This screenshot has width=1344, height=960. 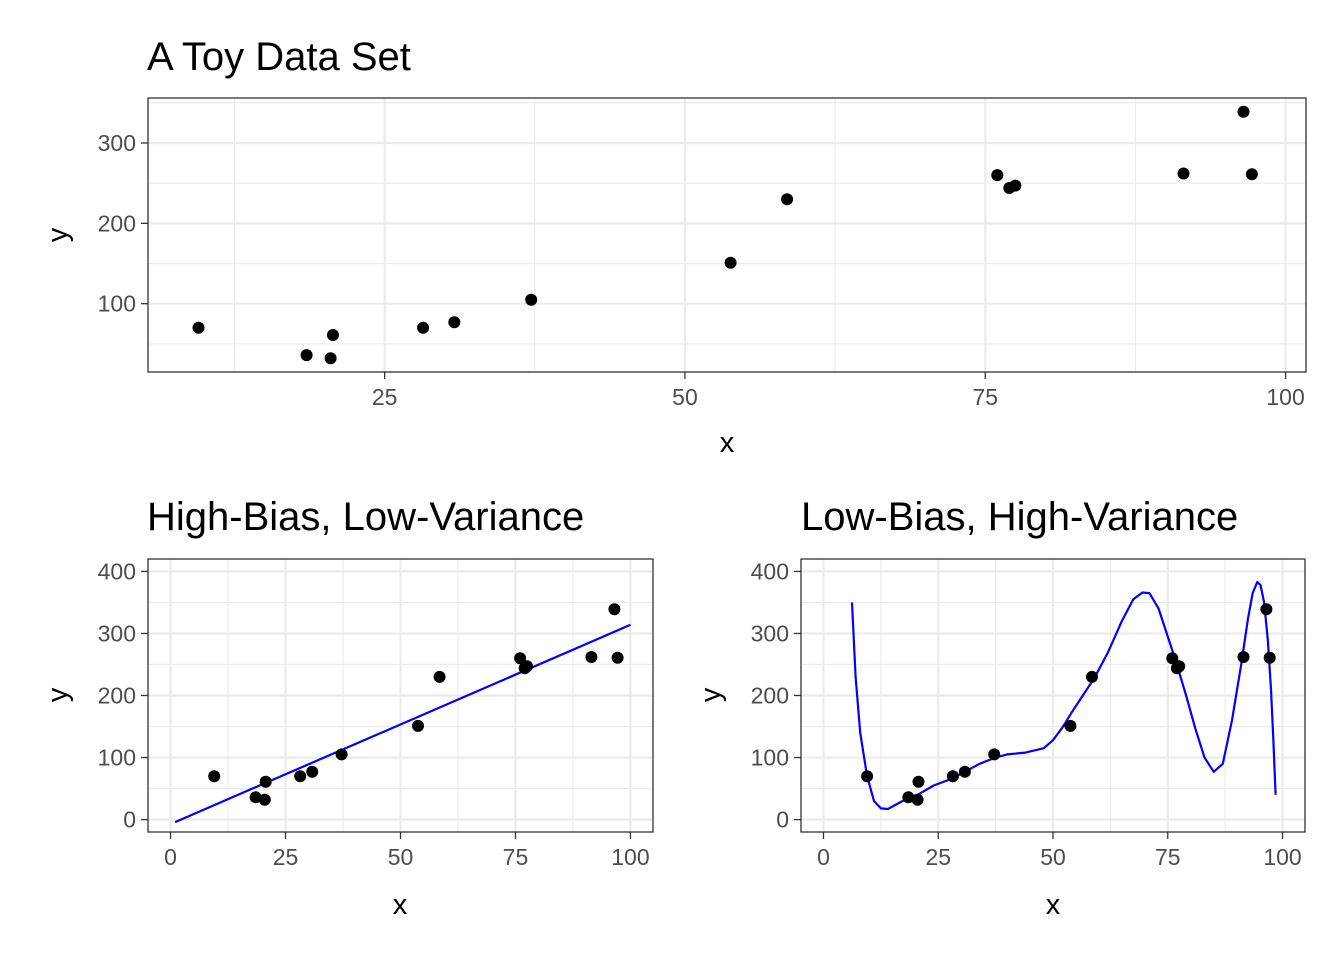 I want to click on chart-title: High-Bias, Low-Variance, so click(x=365, y=517).